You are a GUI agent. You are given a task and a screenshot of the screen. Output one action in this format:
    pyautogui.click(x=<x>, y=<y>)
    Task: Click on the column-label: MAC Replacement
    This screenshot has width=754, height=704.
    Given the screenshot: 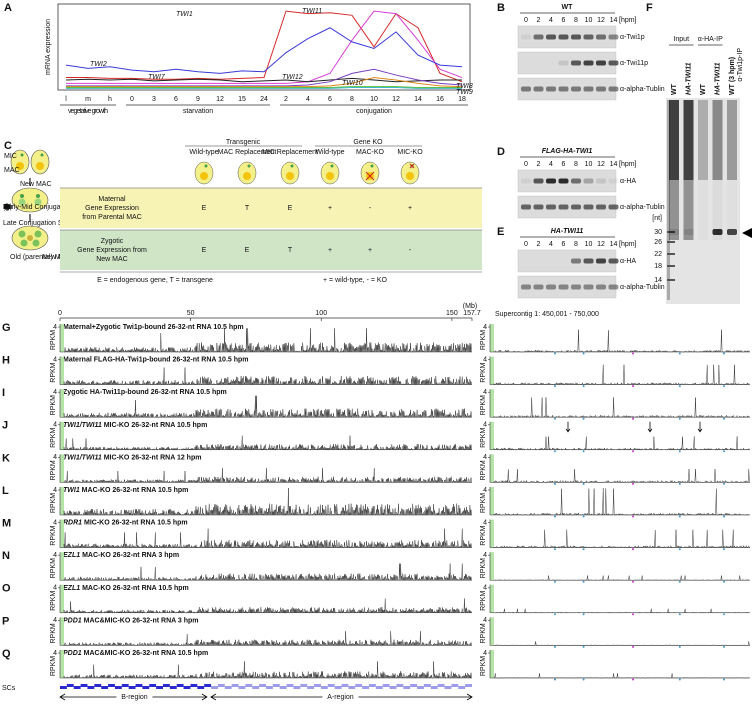 What is the action you would take?
    pyautogui.click(x=247, y=152)
    